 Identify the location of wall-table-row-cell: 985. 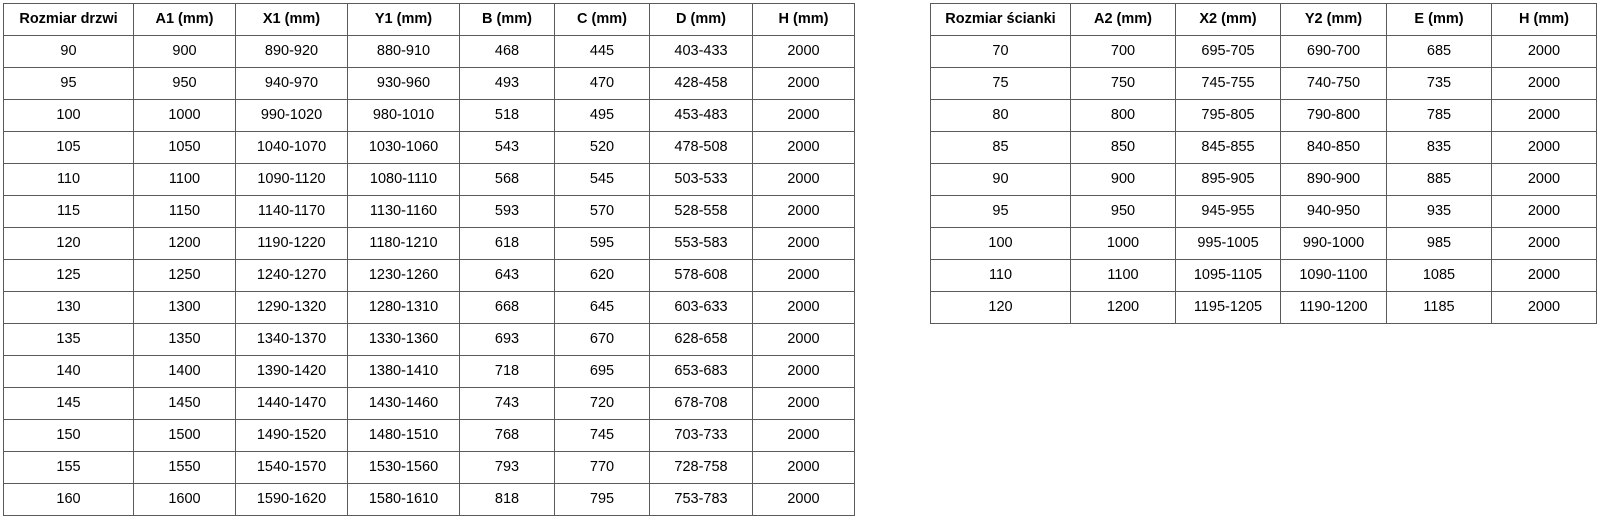
(1439, 243).